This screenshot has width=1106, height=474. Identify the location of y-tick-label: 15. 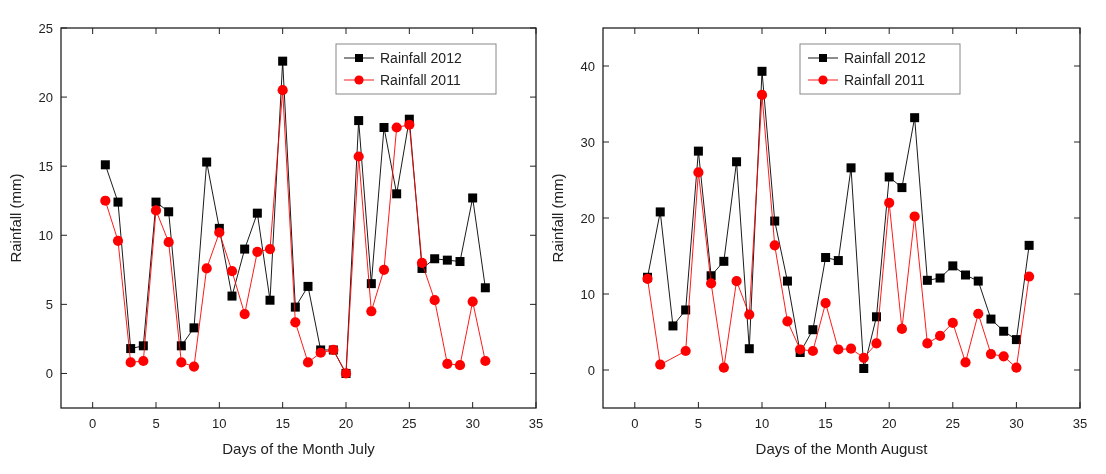
(45, 166).